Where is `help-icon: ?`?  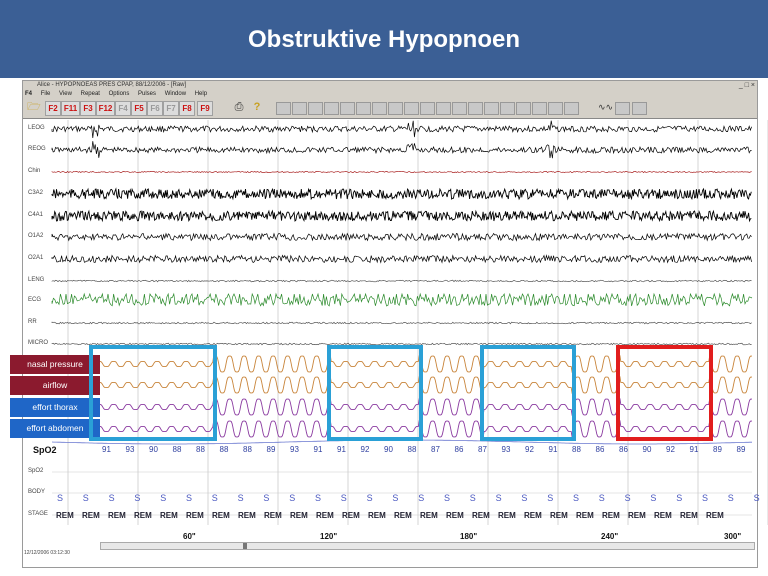 help-icon: ? is located at coordinates (257, 107).